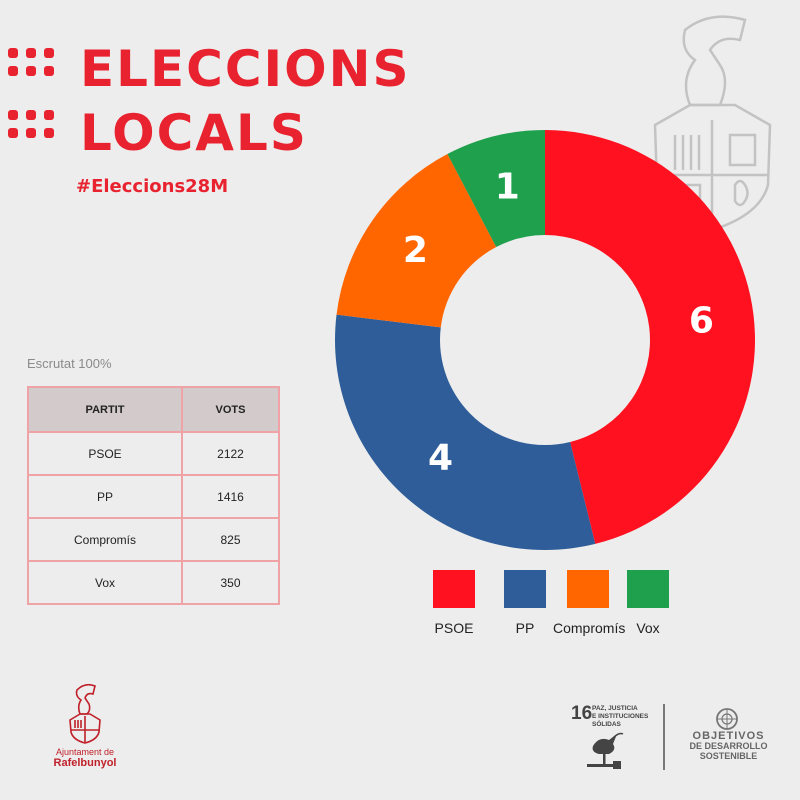  What do you see at coordinates (415, 250) in the screenshot?
I see `slice-value-label: 2` at bounding box center [415, 250].